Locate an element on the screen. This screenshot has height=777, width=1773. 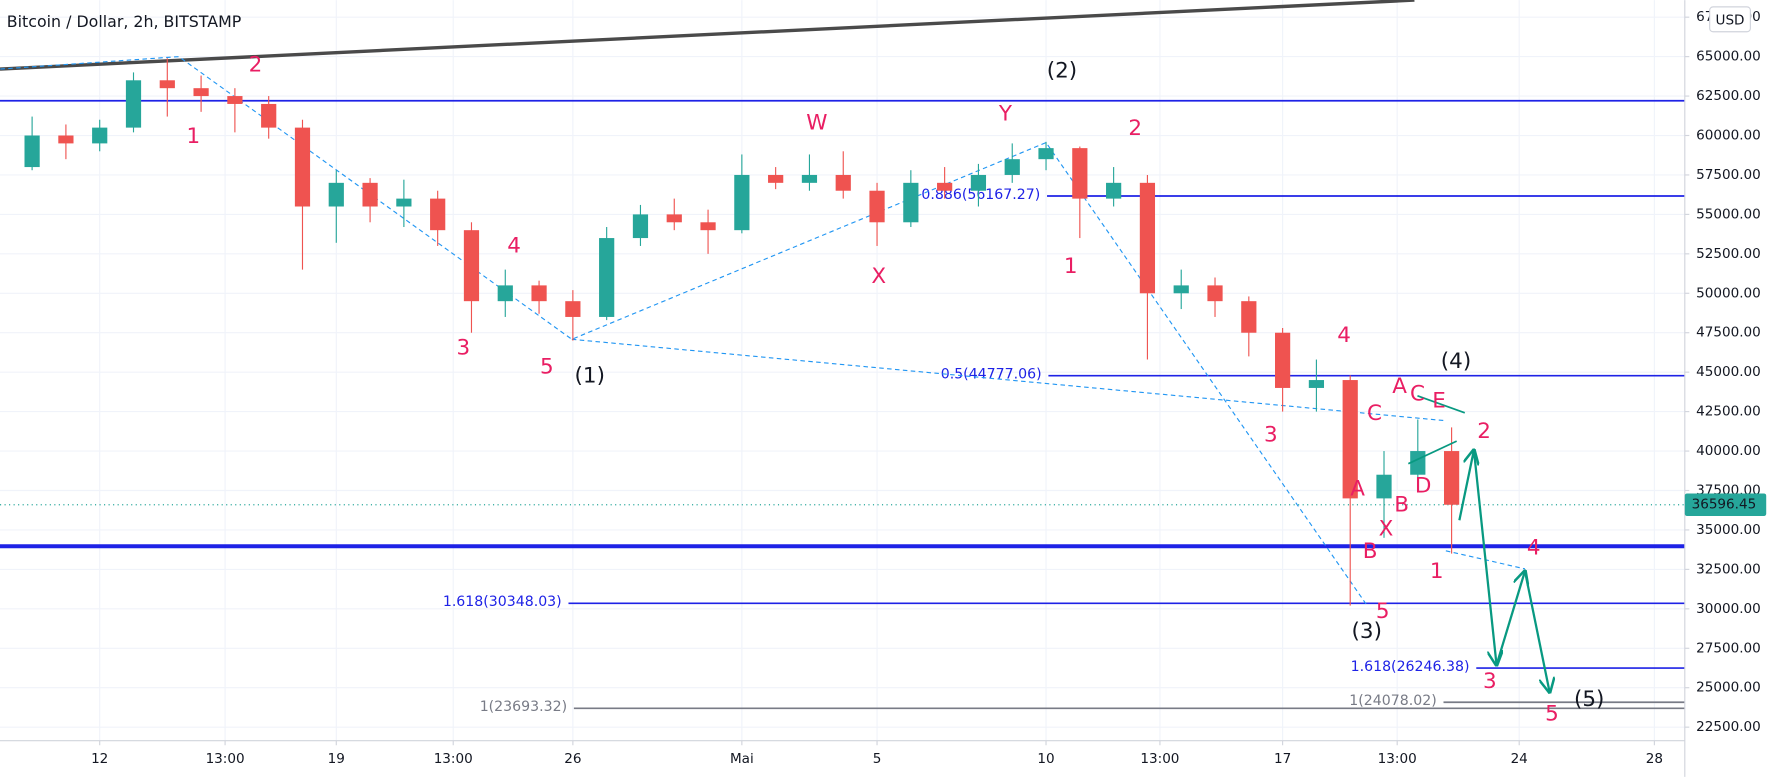
wave-label: (3) is located at coordinates (1367, 631).